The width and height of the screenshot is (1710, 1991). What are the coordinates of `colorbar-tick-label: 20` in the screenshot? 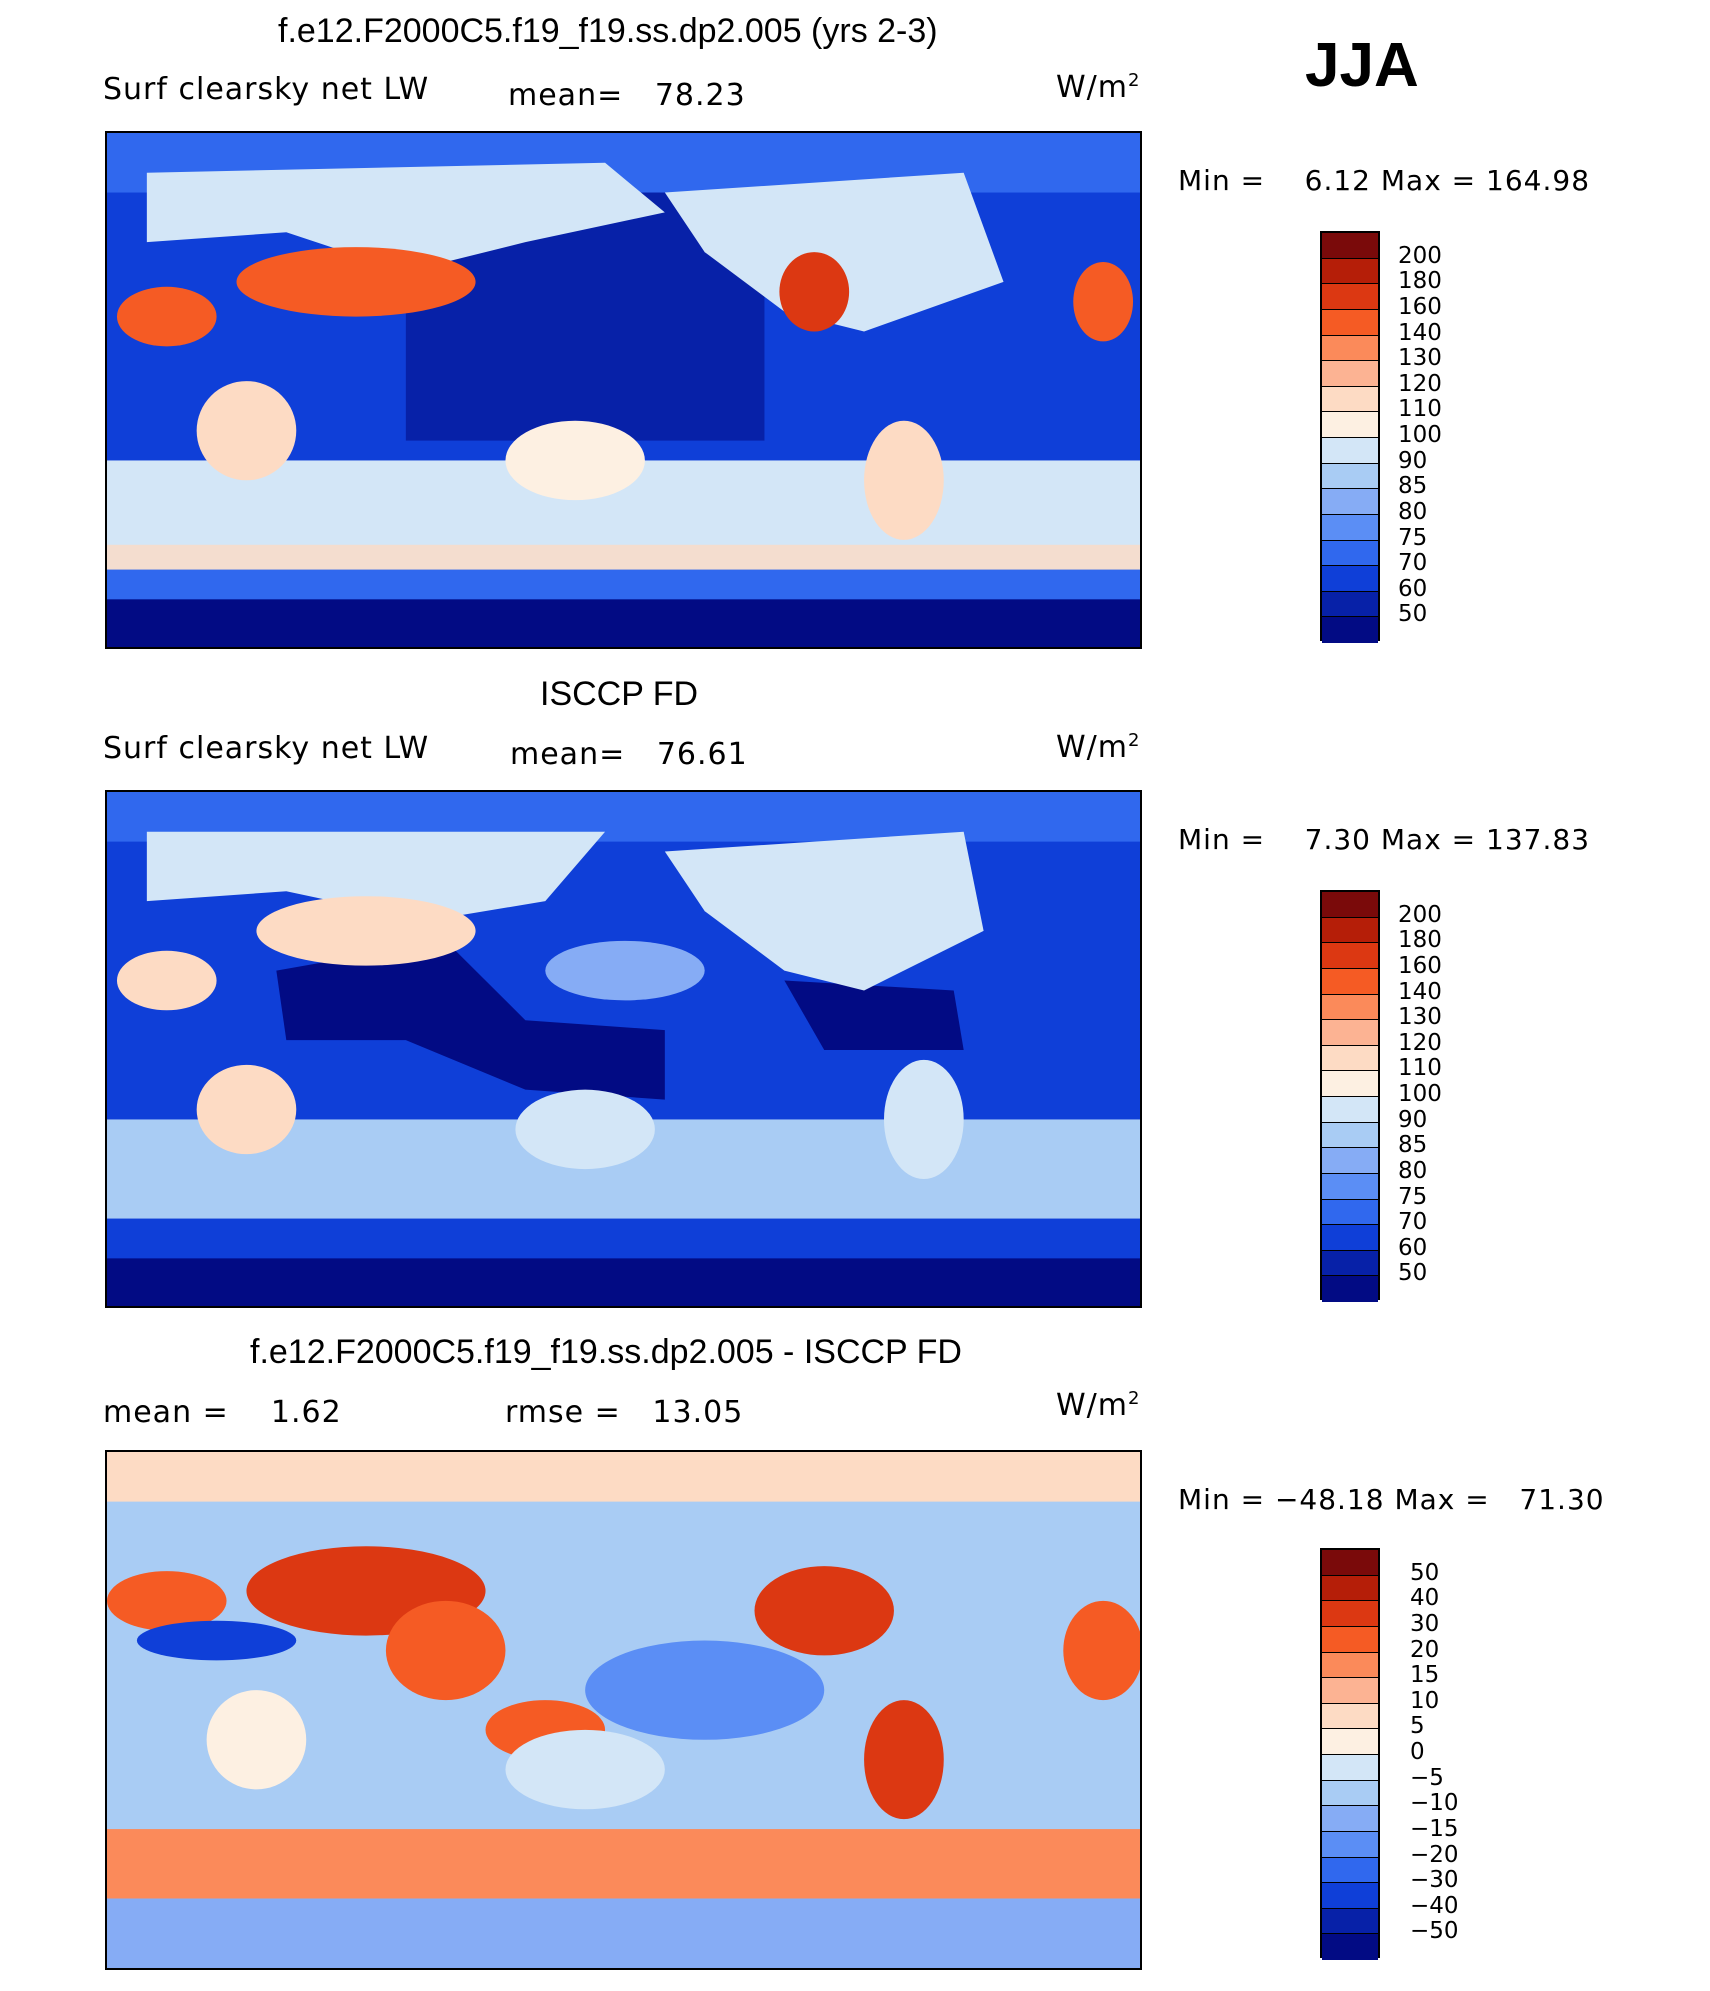 It's located at (1425, 1649).